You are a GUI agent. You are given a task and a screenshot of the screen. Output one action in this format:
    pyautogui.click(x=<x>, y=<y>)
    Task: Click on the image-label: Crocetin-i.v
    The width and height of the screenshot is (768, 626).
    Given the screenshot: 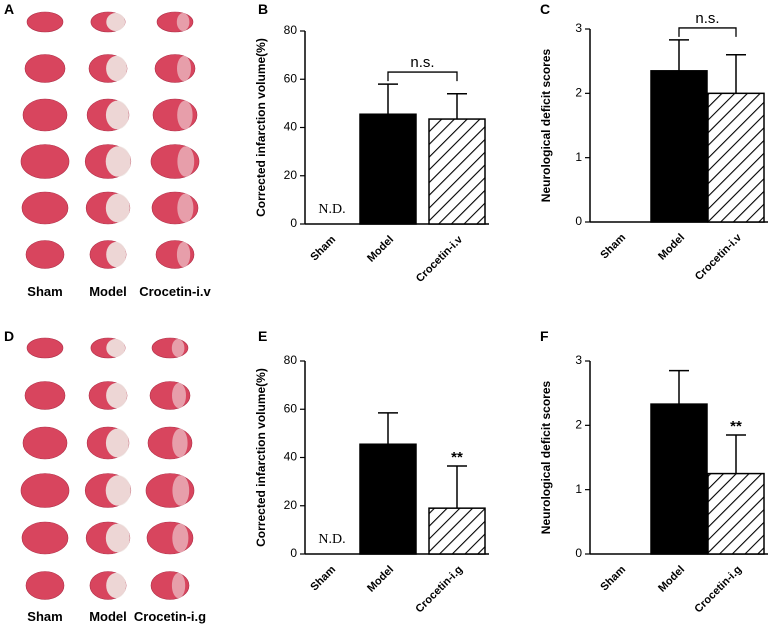 What is the action you would take?
    pyautogui.click(x=175, y=291)
    